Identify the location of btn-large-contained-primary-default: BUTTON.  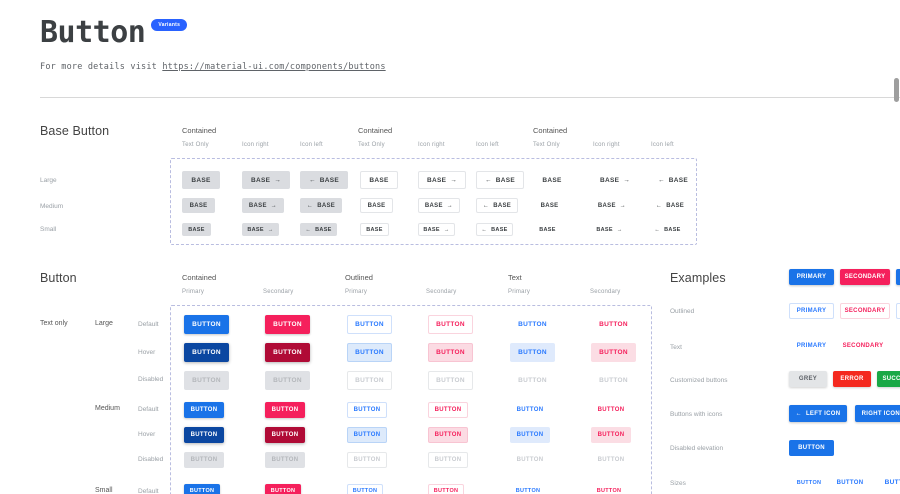
(206, 324).